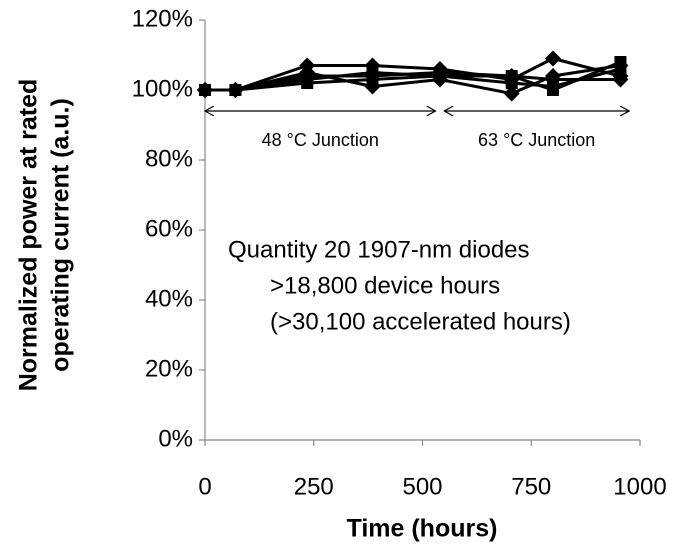 The height and width of the screenshot is (554, 677). What do you see at coordinates (162, 88) in the screenshot?
I see `y-tick-label: 100%` at bounding box center [162, 88].